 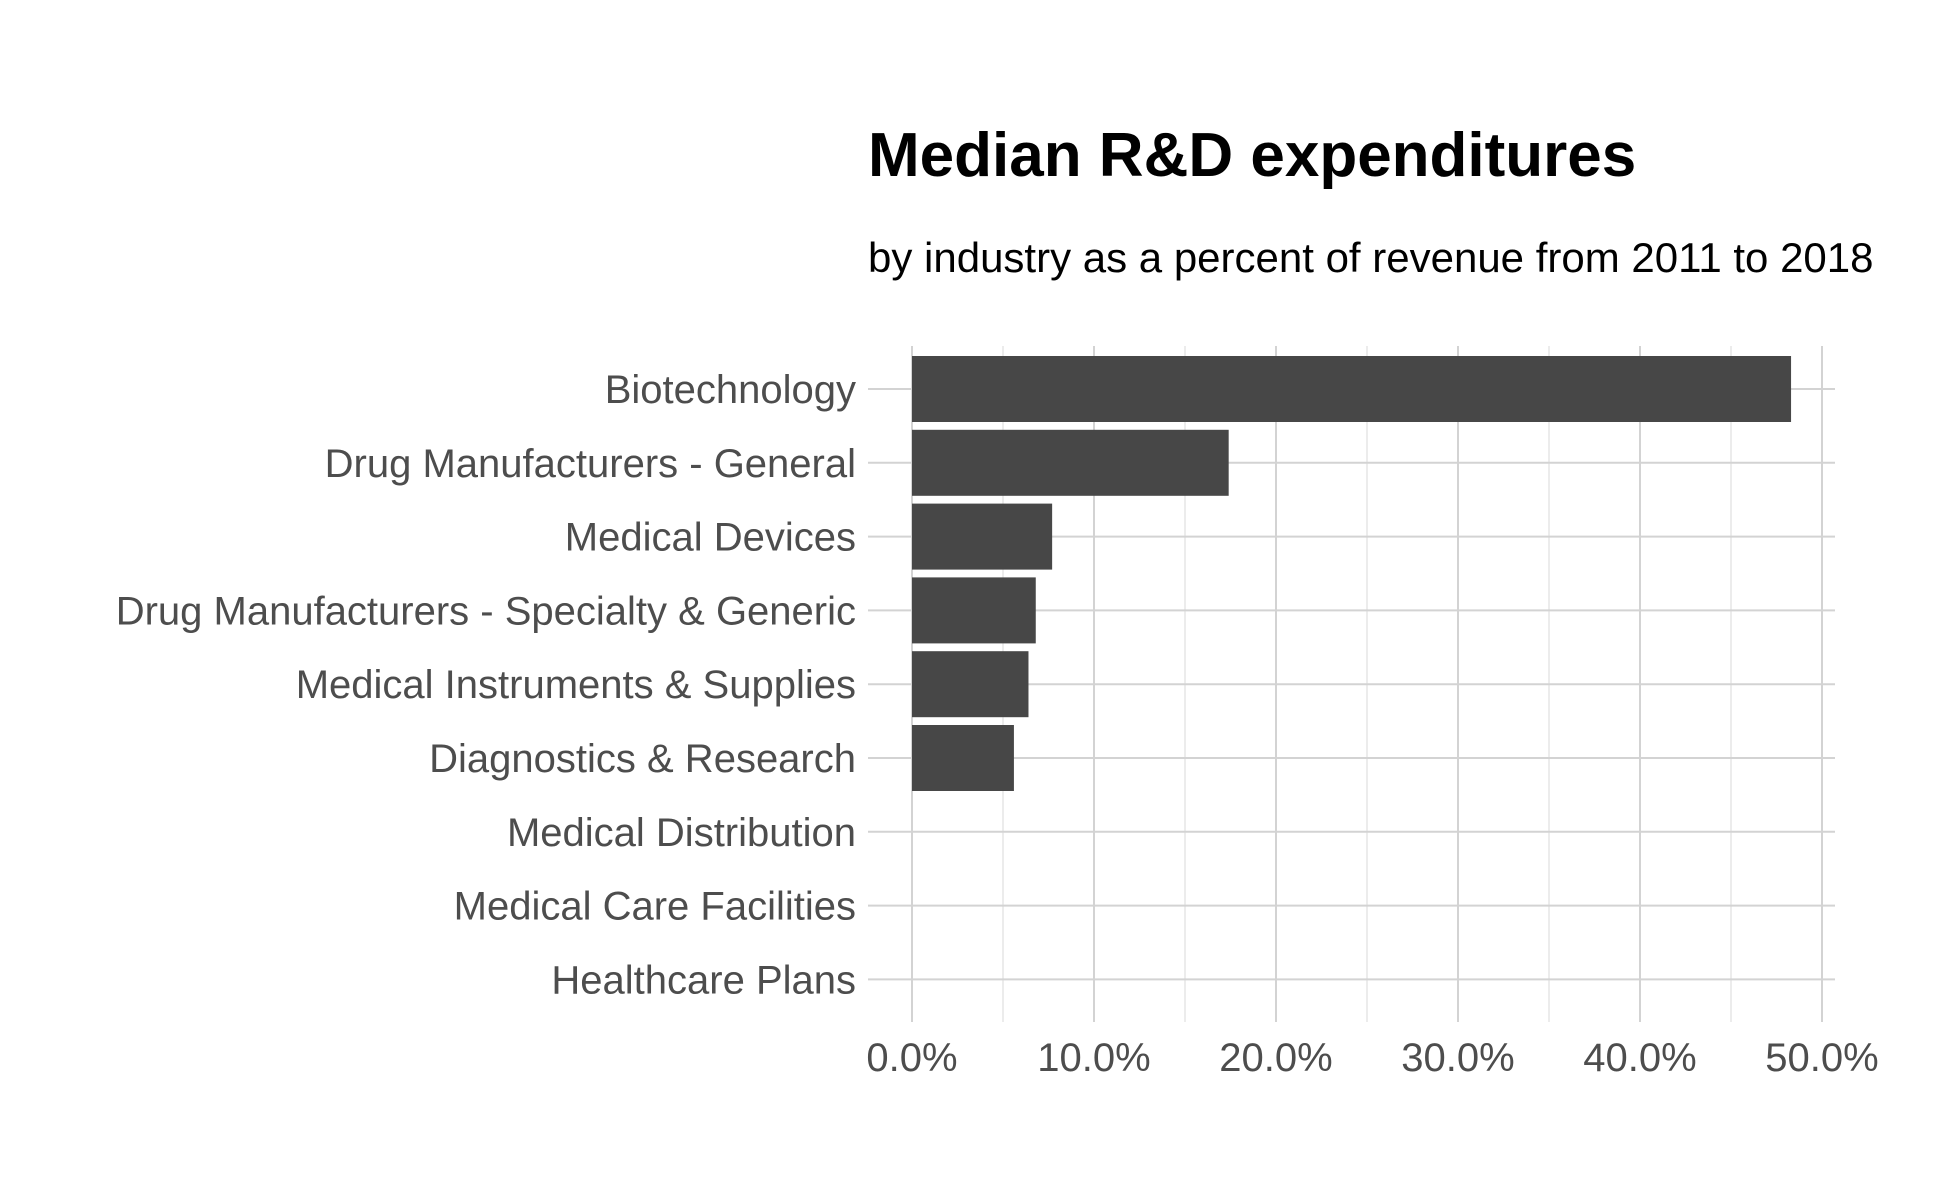 I want to click on x-tick-label: 10.0%, so click(x=1093, y=1058).